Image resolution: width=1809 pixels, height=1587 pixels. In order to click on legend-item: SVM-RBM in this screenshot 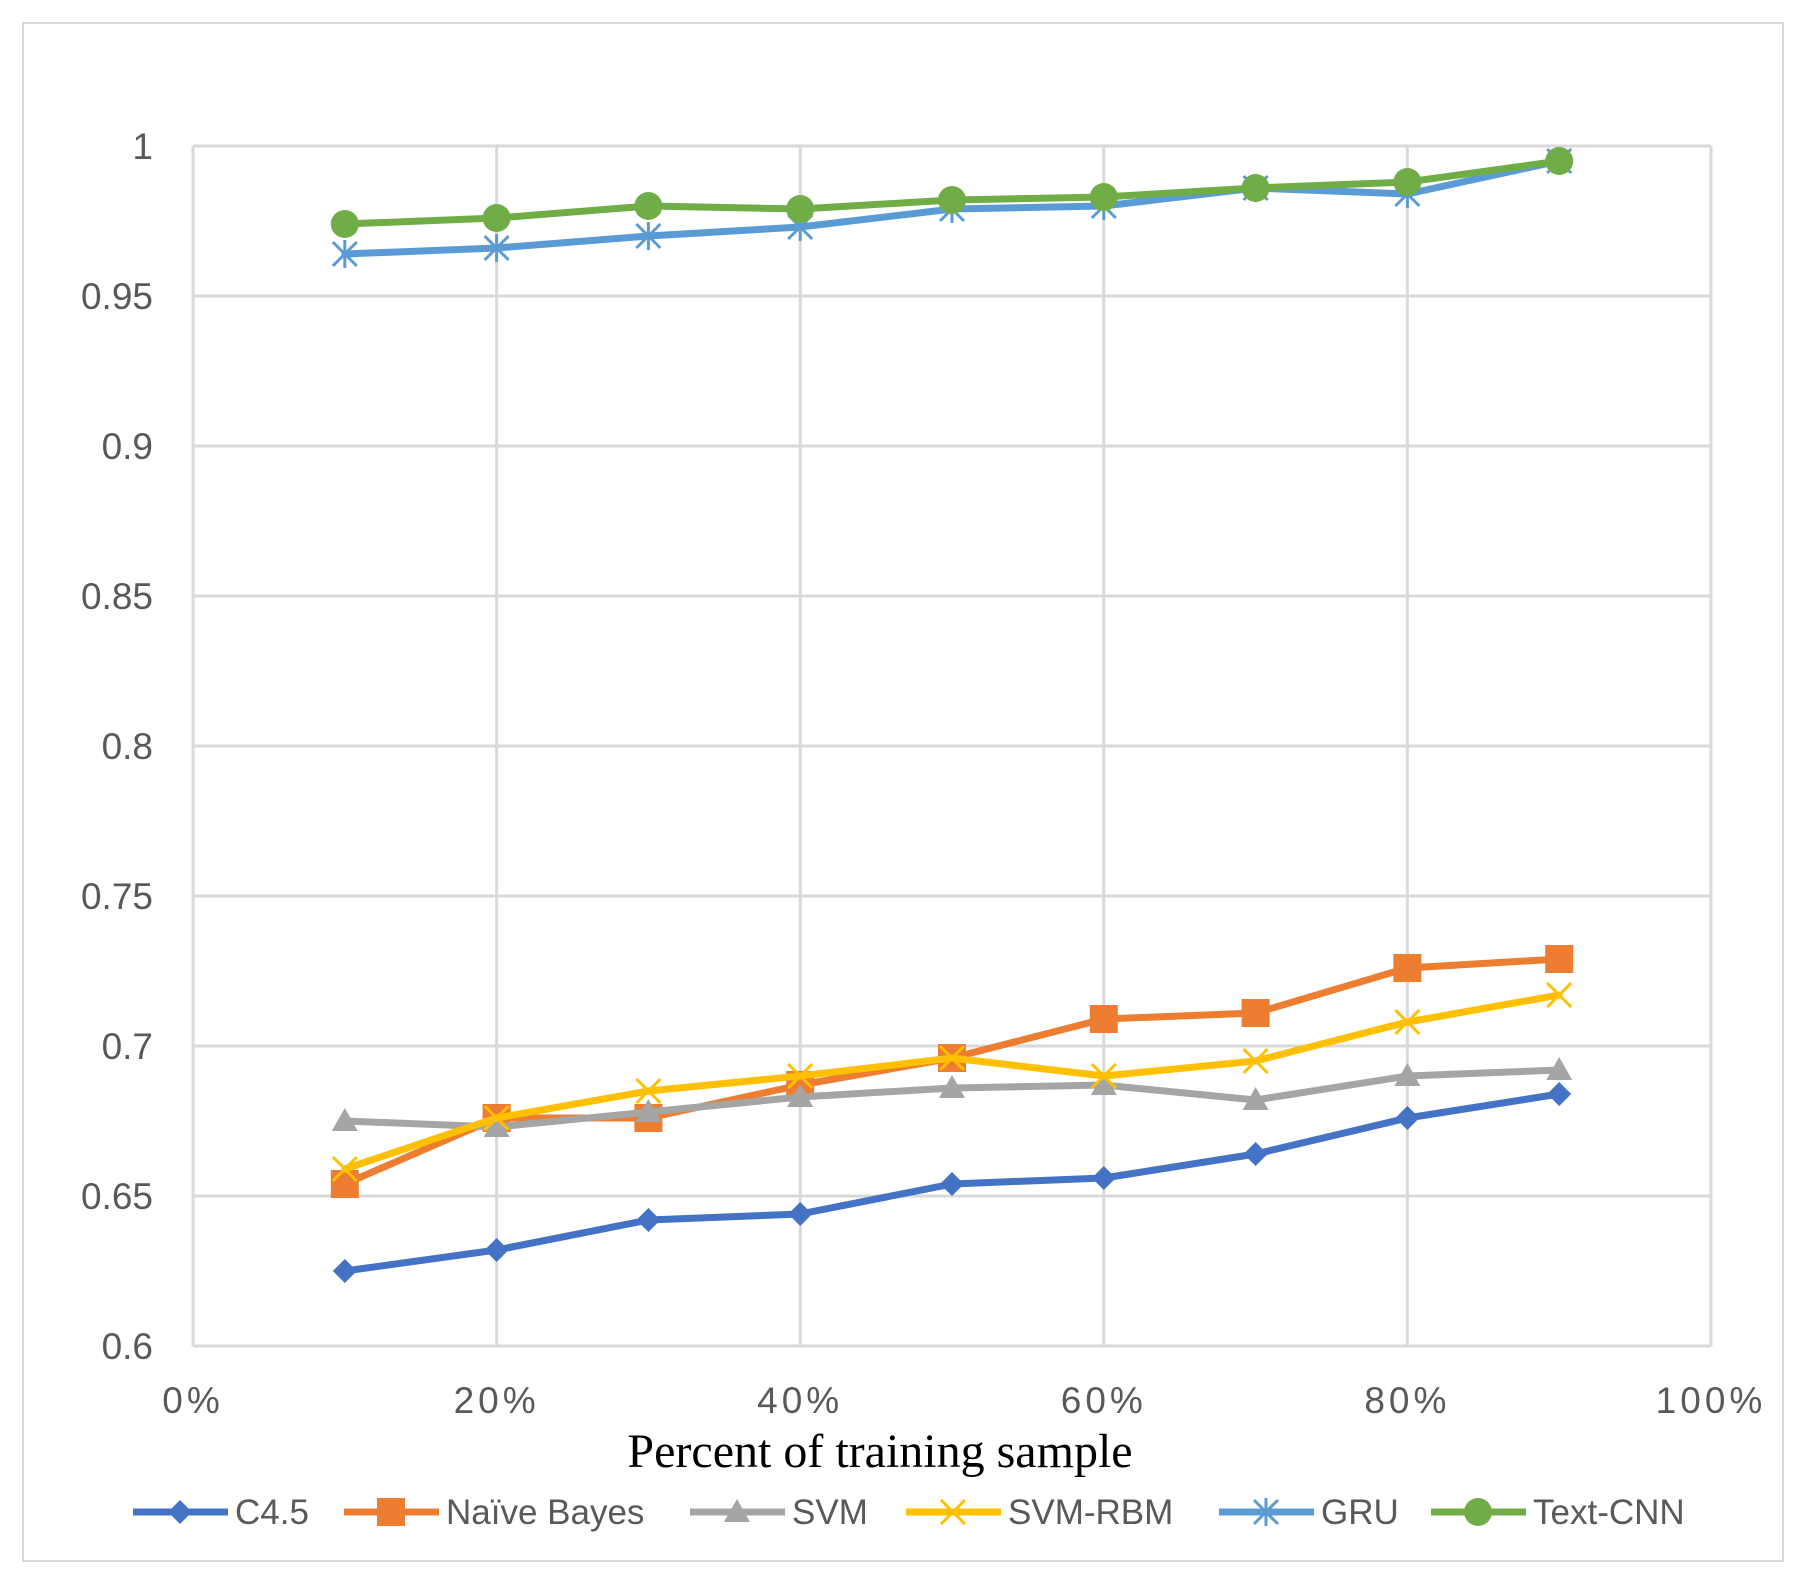, I will do `click(1039, 1512)`.